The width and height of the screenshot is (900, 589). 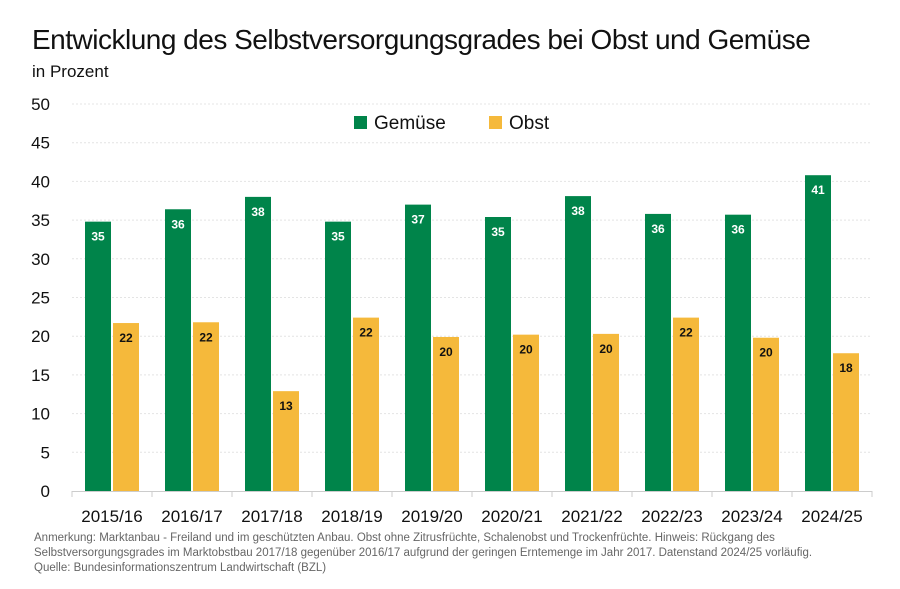 What do you see at coordinates (40, 375) in the screenshot?
I see `y-tick-label: 15` at bounding box center [40, 375].